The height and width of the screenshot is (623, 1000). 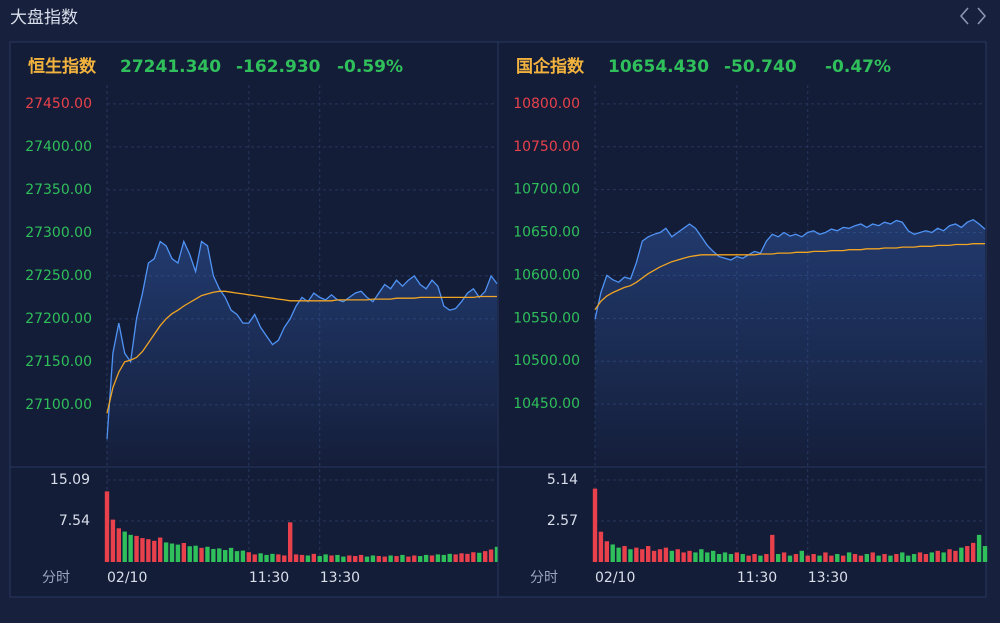 What do you see at coordinates (789, 277) in the screenshot?
I see `average-line` at bounding box center [789, 277].